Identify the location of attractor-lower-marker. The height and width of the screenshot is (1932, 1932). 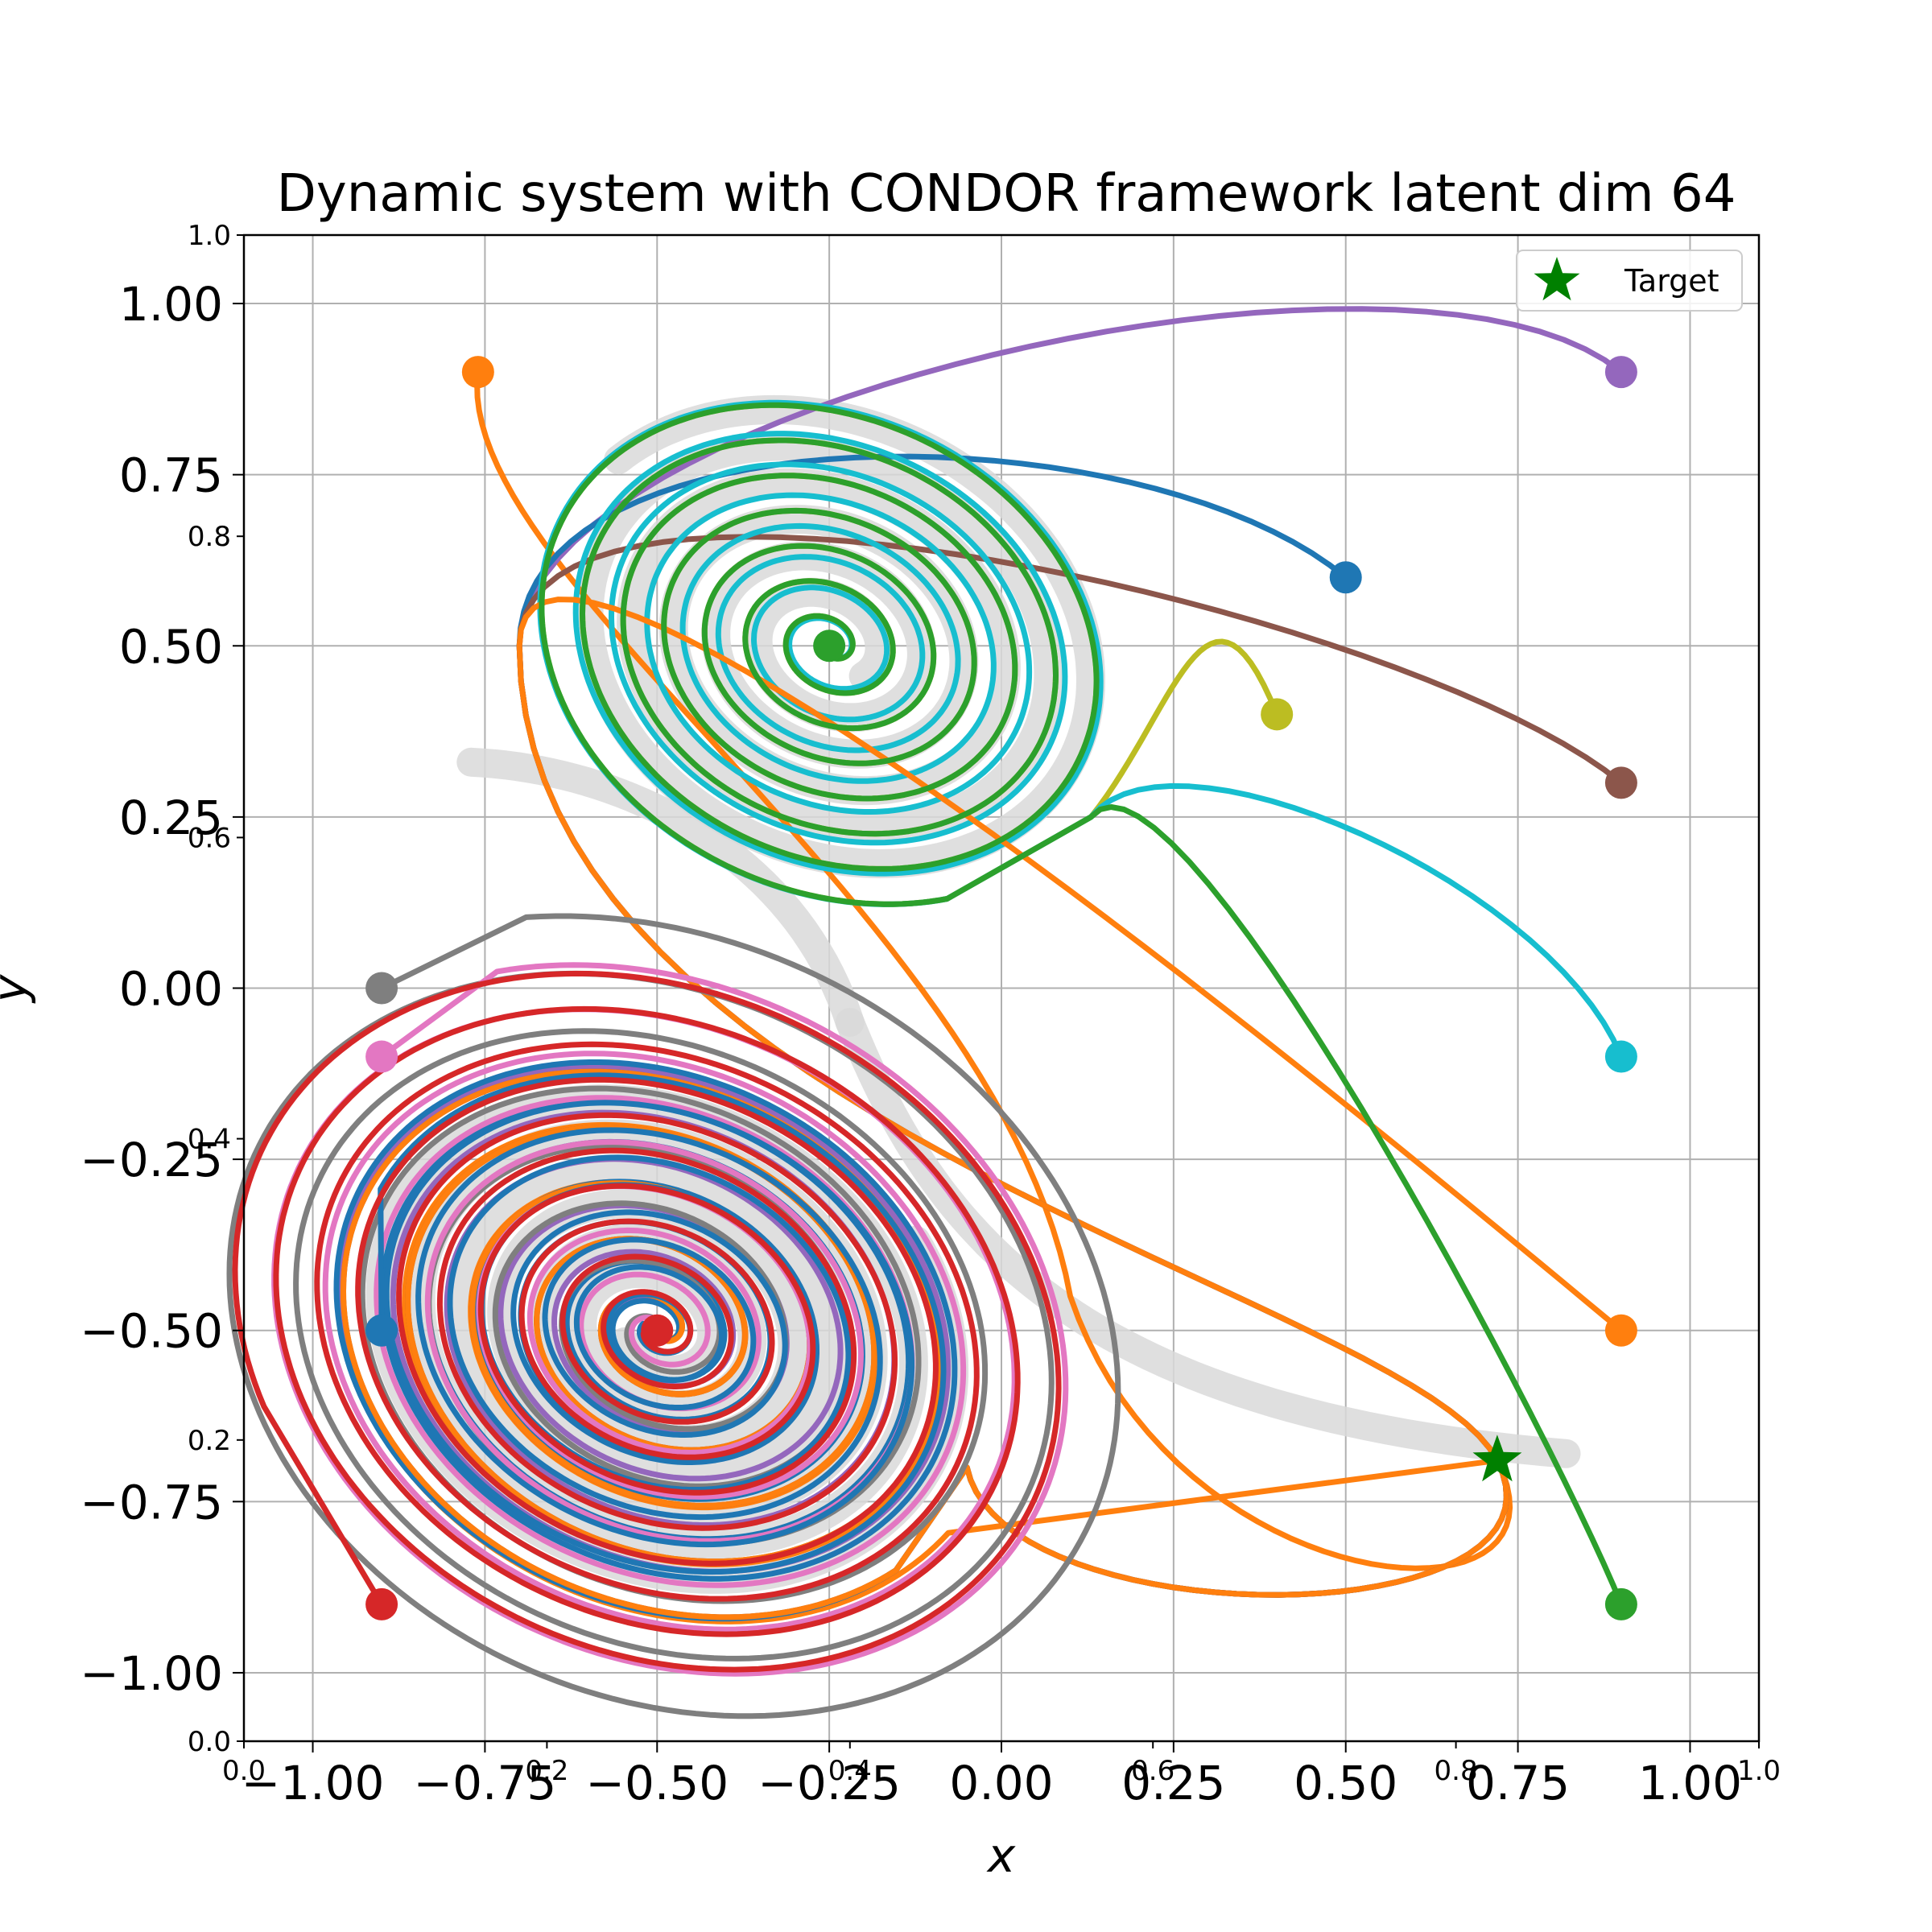
(657, 1330).